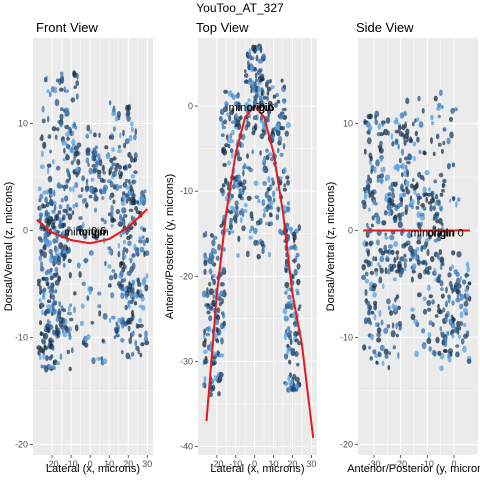 This screenshot has width=480, height=480. What do you see at coordinates (413, 469) in the screenshot?
I see `x-axis-label: Anterior/Posterior (y, microns` at bounding box center [413, 469].